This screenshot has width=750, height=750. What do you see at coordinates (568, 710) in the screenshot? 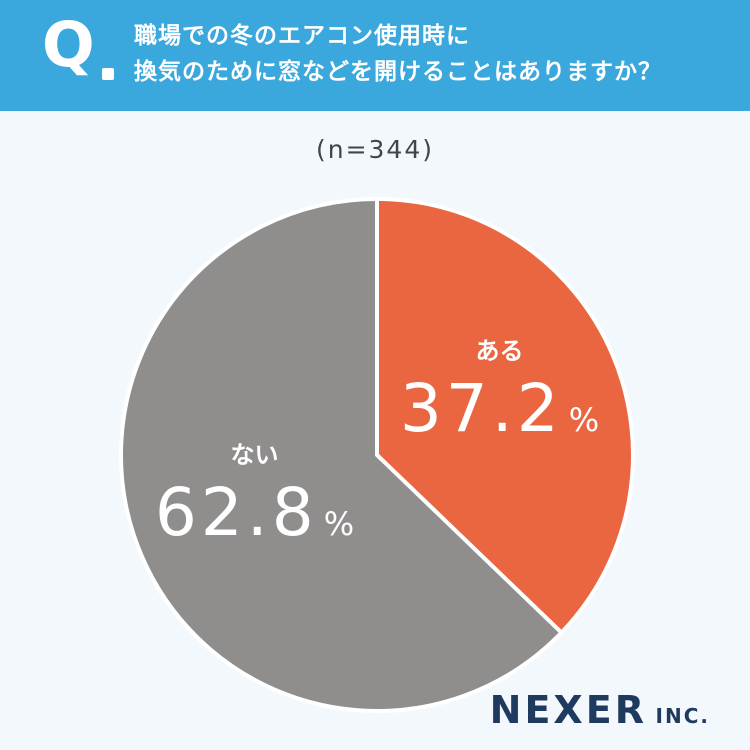
I see `brand-name: NEXER` at bounding box center [568, 710].